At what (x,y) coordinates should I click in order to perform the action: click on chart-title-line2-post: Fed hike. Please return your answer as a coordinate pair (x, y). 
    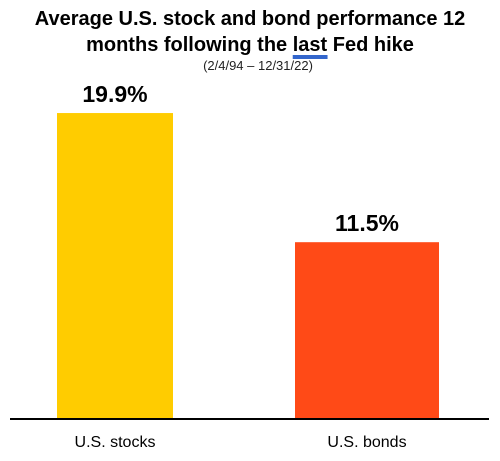
    Looking at the image, I should click on (370, 45).